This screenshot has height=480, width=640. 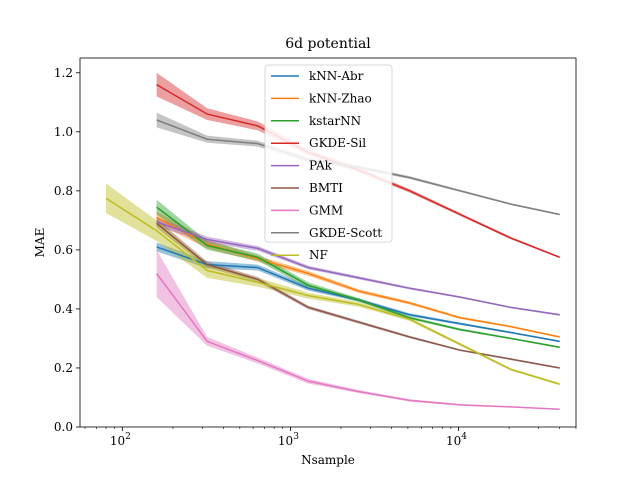 I want to click on y-tick-label: 0.6, so click(x=63, y=250).